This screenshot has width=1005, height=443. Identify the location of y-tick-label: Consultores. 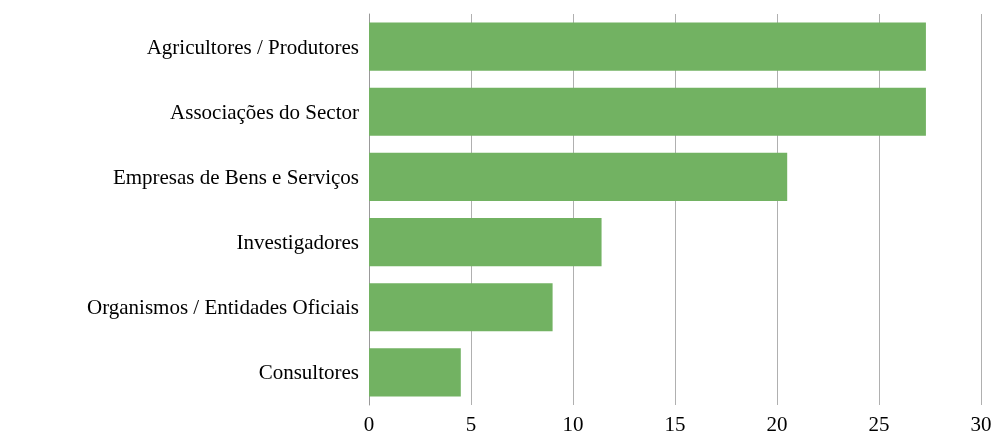
(308, 372).